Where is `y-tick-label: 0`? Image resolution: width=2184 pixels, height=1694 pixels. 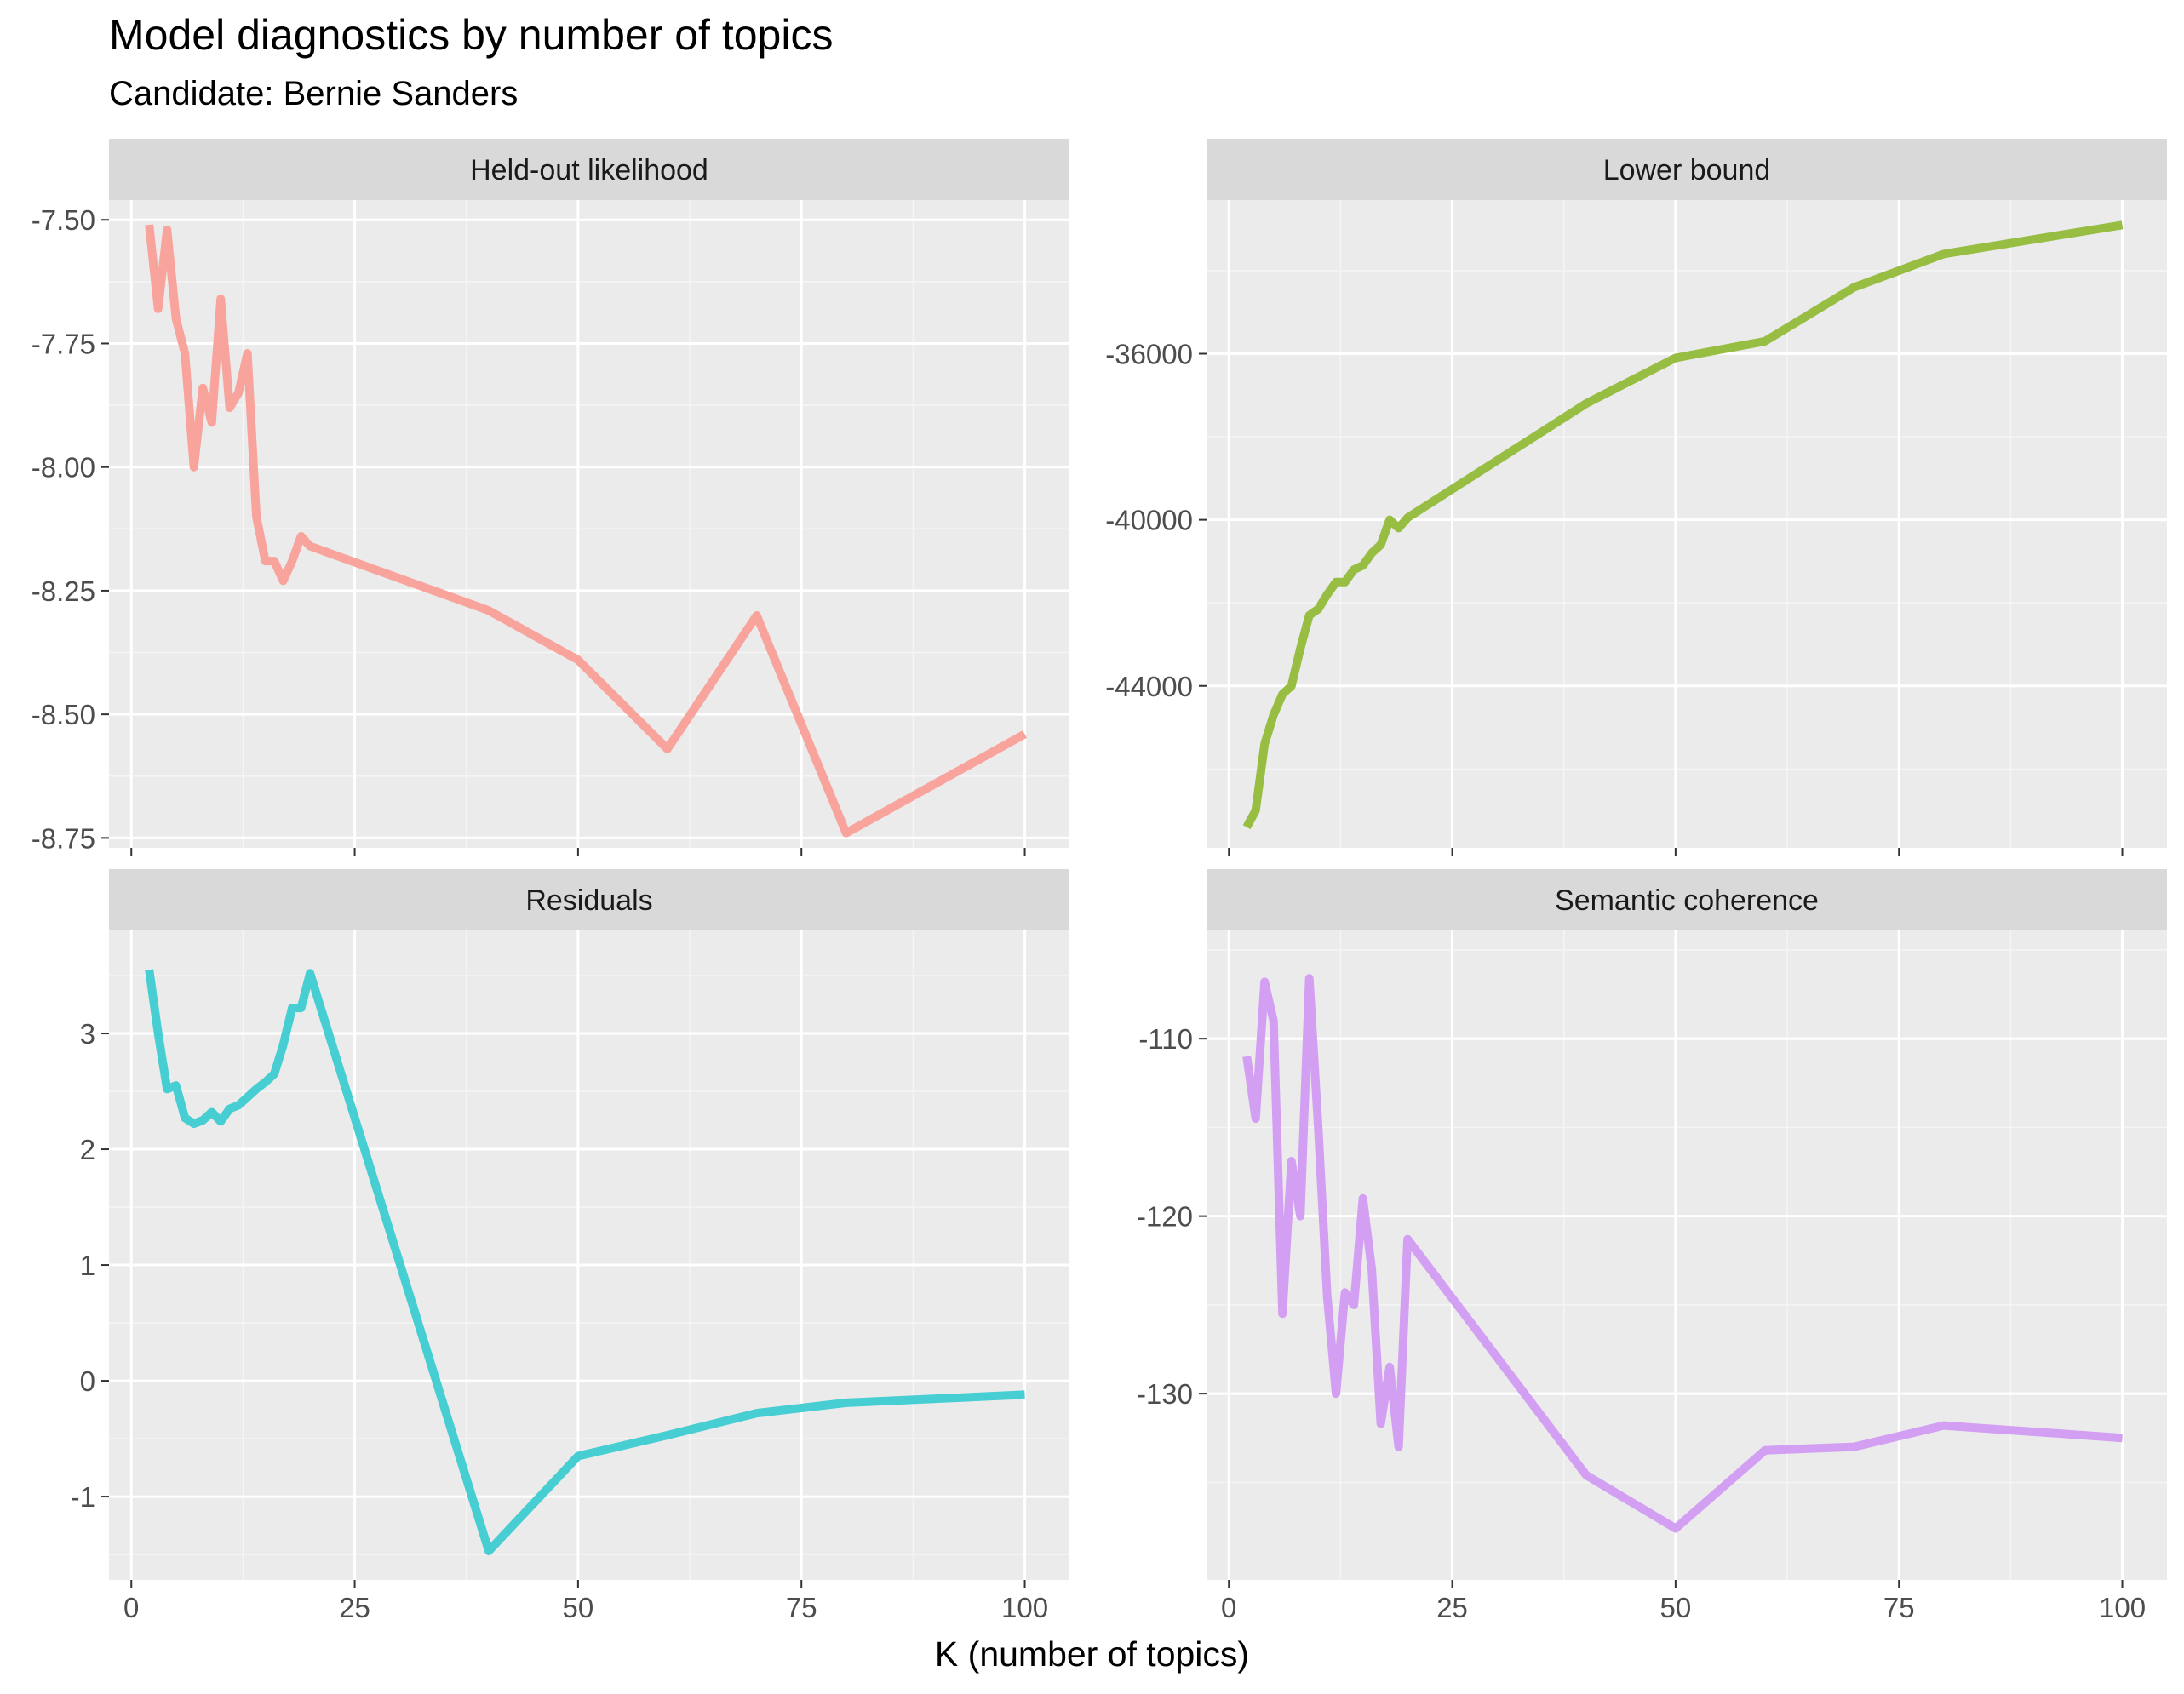 y-tick-label: 0 is located at coordinates (87, 1381).